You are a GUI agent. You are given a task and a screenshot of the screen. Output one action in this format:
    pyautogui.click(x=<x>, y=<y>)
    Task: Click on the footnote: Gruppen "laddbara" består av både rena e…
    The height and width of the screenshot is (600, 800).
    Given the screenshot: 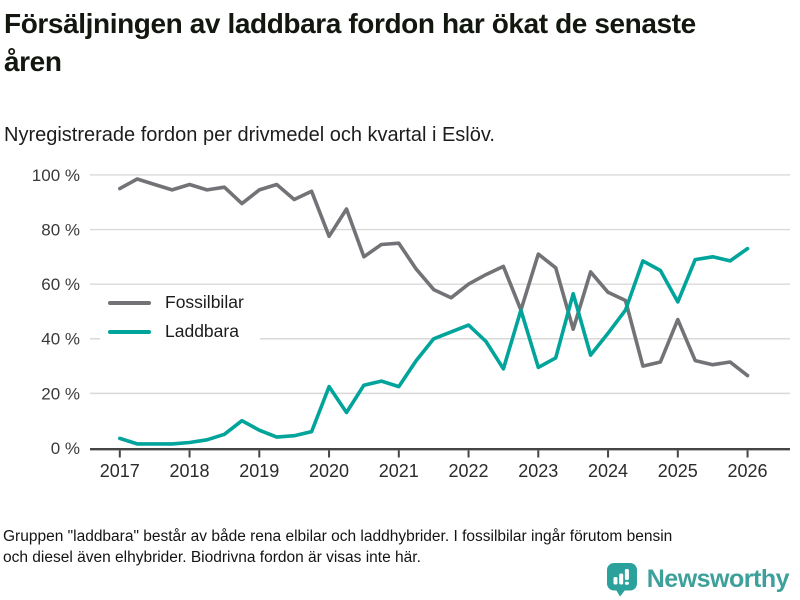 What is the action you would take?
    pyautogui.click(x=393, y=547)
    